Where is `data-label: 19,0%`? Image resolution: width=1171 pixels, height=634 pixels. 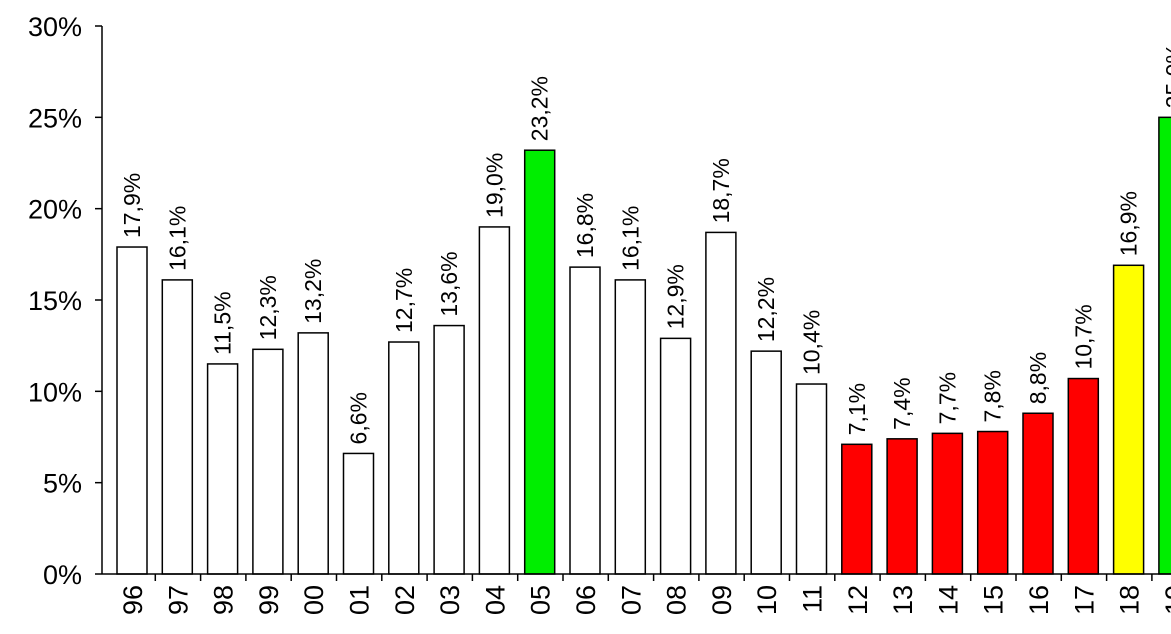 data-label: 19,0% is located at coordinates (494, 185).